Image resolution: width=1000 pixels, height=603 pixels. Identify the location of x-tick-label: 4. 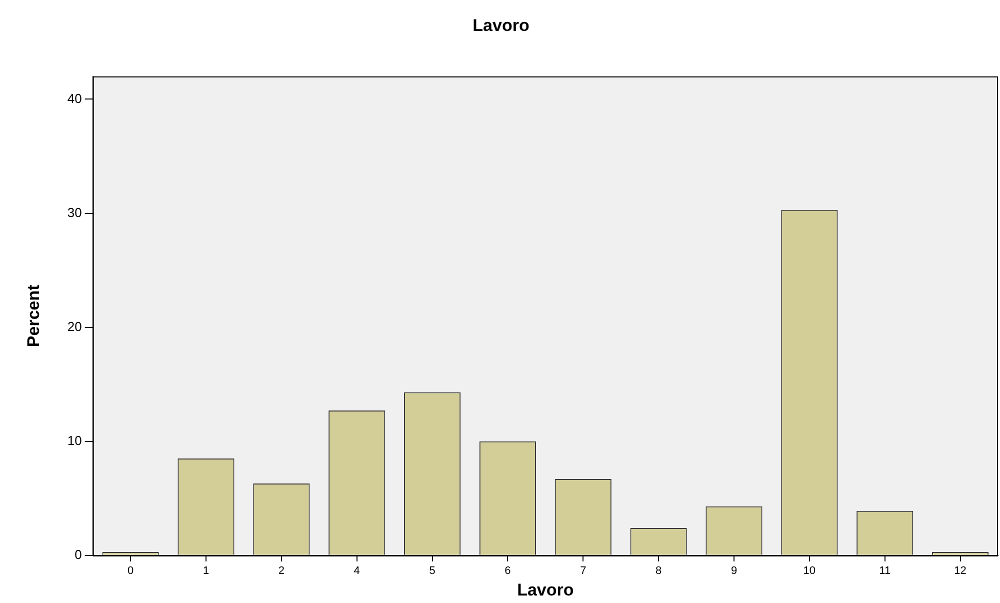
(357, 571).